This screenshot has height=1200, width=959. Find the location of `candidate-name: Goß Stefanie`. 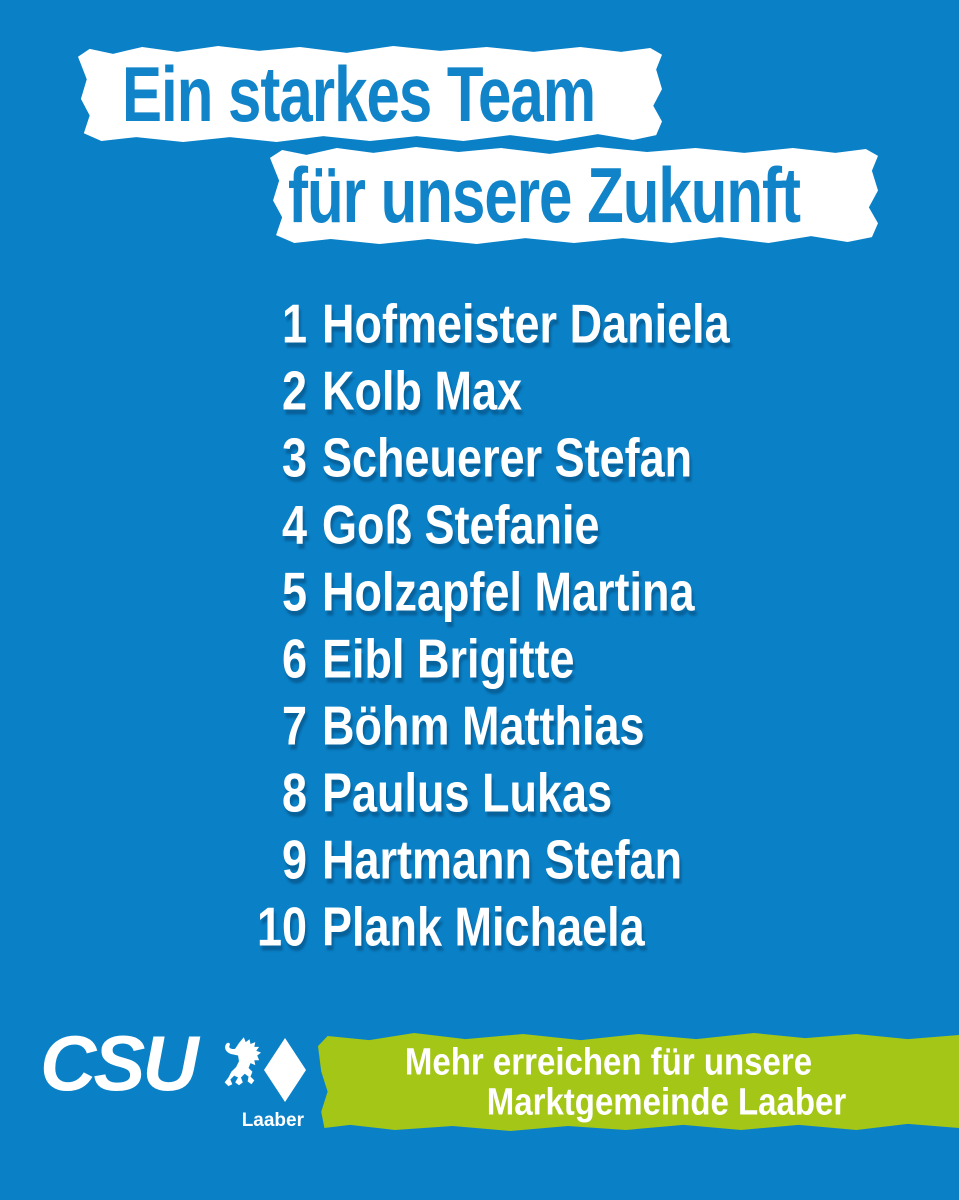

candidate-name: Goß Stefanie is located at coordinates (461, 523).